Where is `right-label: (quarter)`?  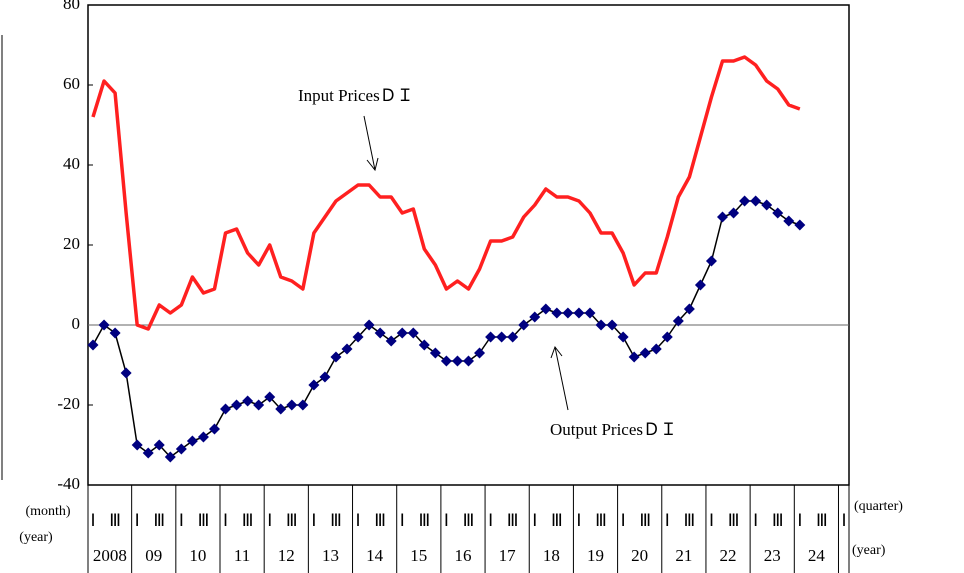 right-label: (quarter) is located at coordinates (878, 506).